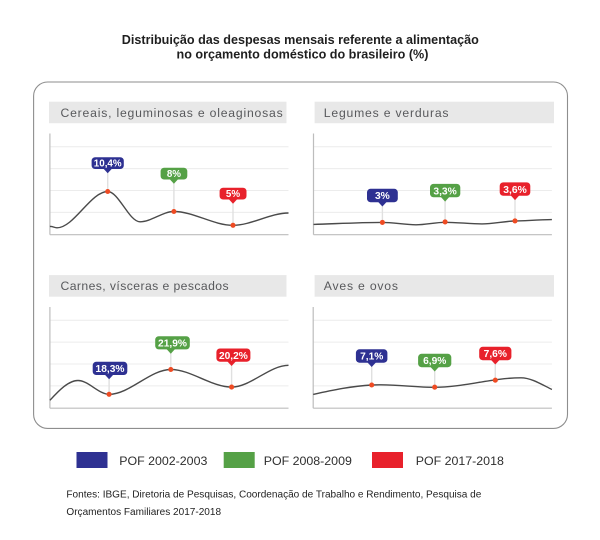  Describe the element at coordinates (382, 196) in the screenshot. I see `svg-text: 3%` at that location.